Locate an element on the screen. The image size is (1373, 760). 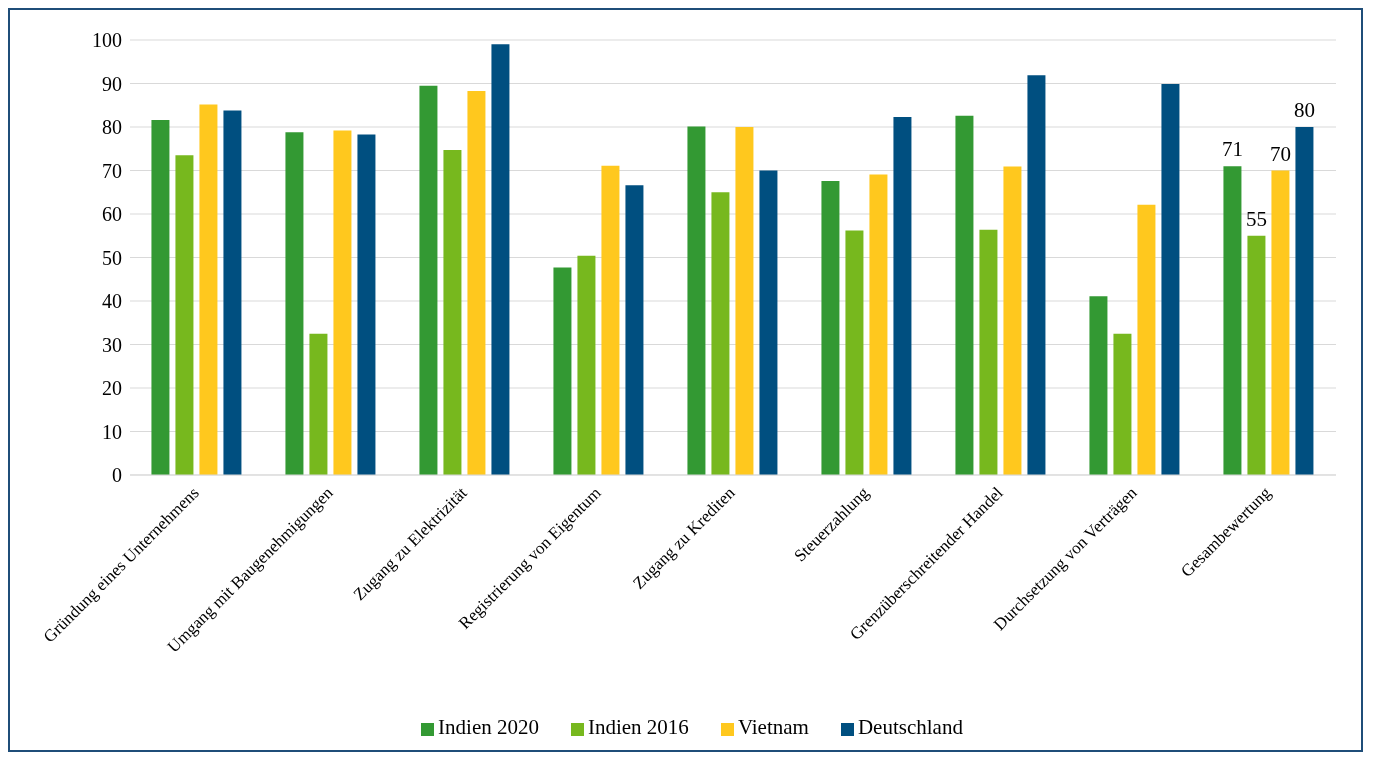
y-tick-label: 20 is located at coordinates (112, 388).